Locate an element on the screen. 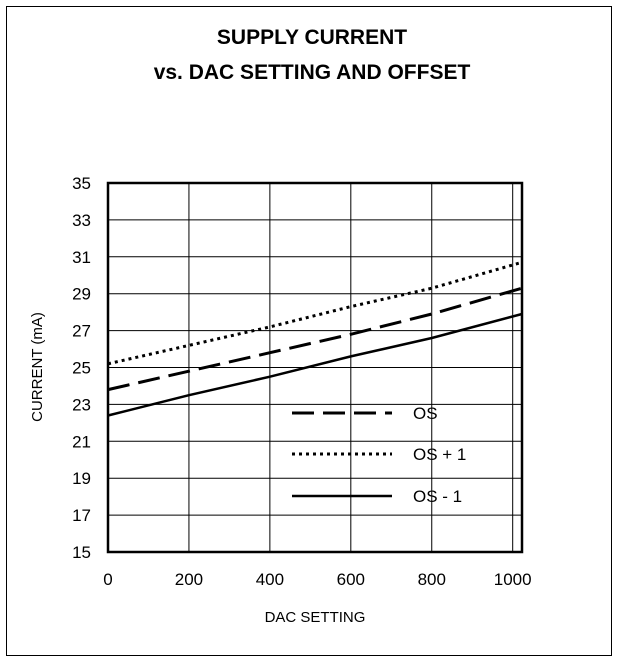  y-tick-label: 31 is located at coordinates (81, 257).